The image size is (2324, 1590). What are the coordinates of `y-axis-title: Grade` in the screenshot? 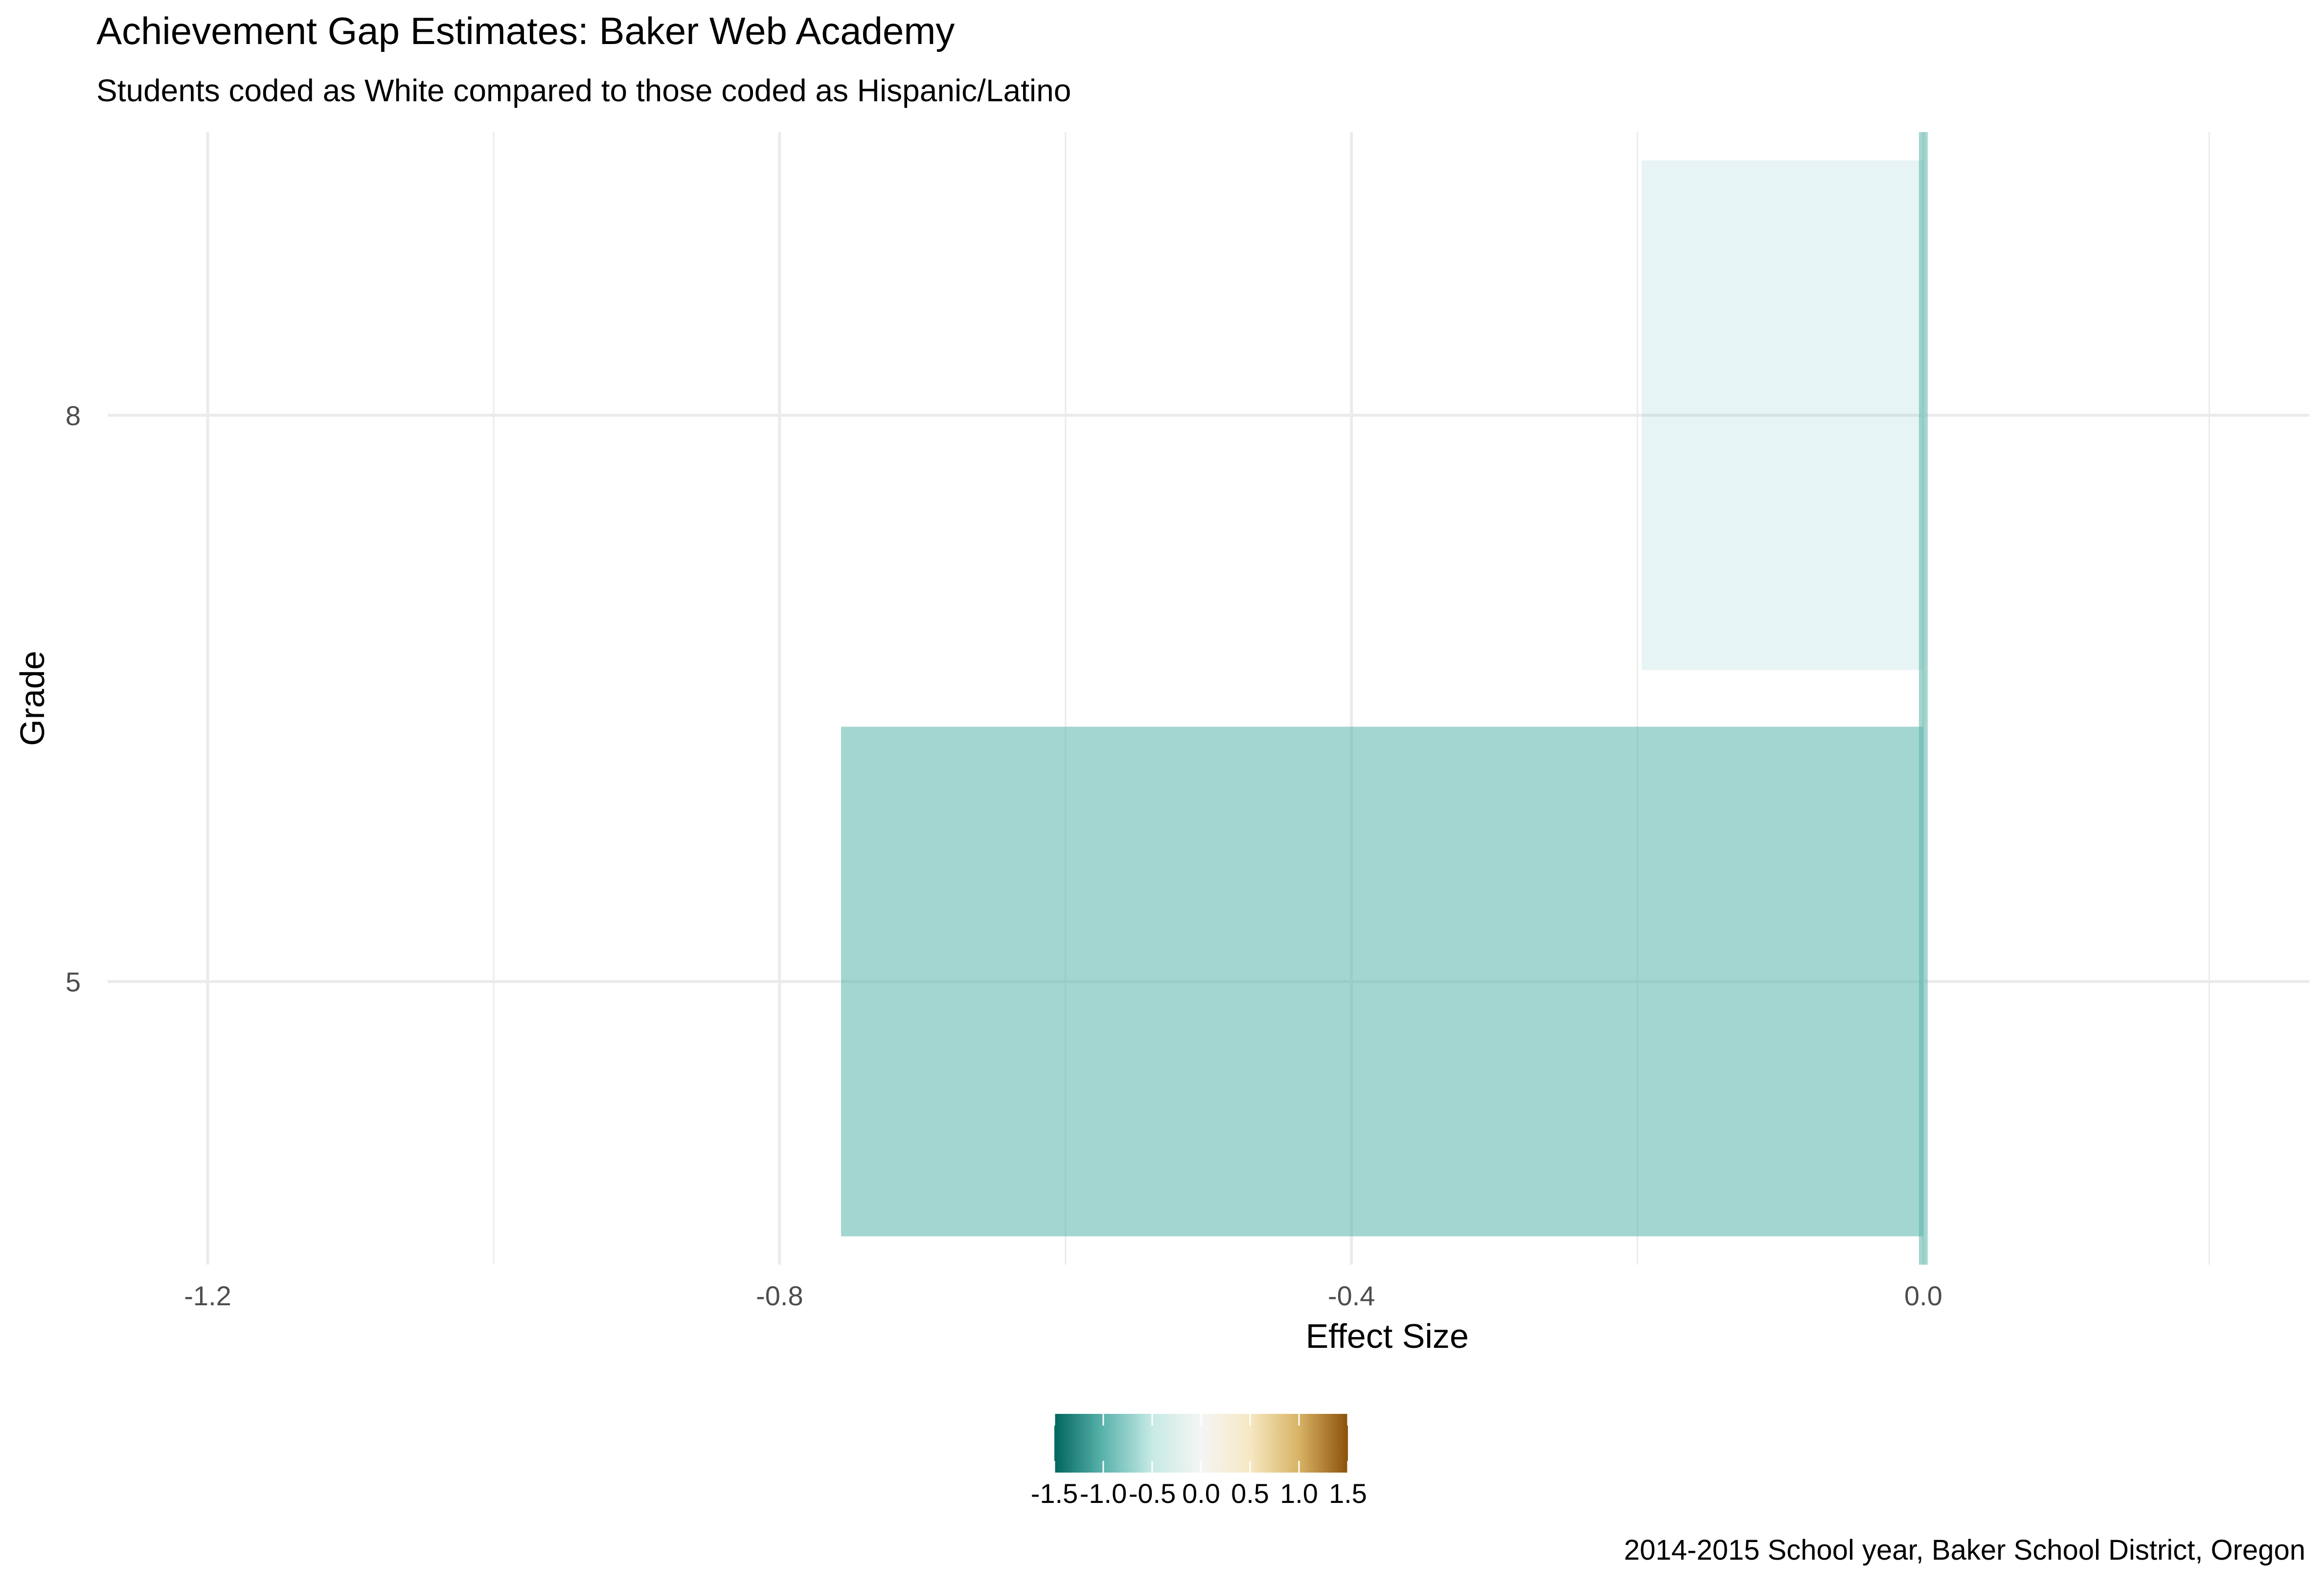 It's located at (32, 699).